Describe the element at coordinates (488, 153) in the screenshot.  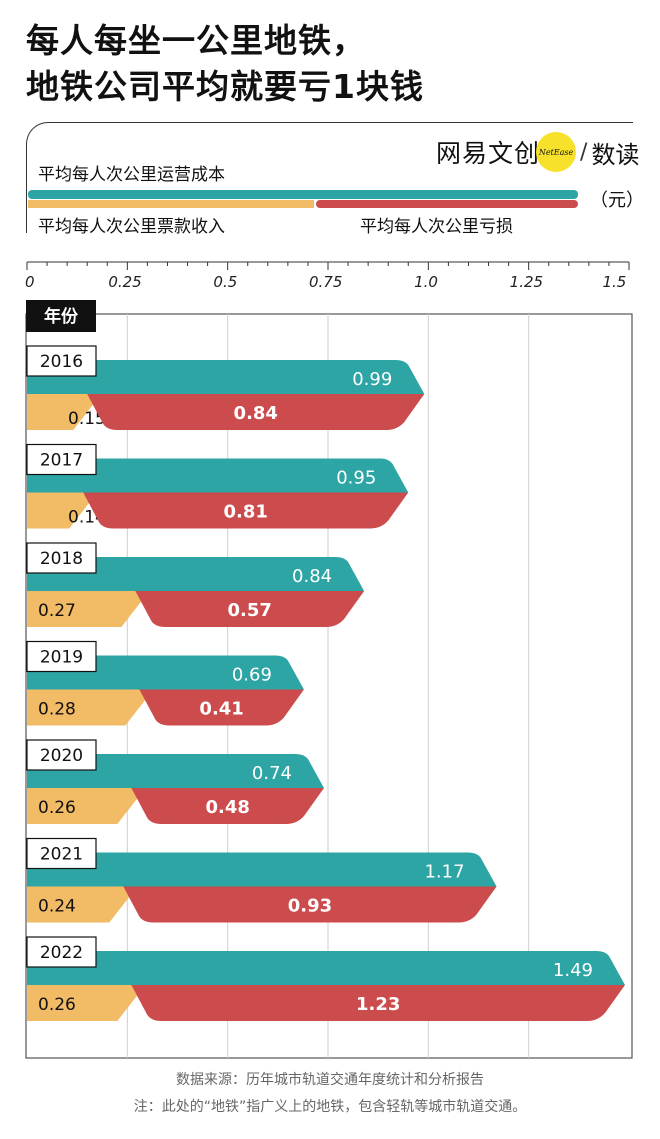
I see `brand-name: 网易文创` at that location.